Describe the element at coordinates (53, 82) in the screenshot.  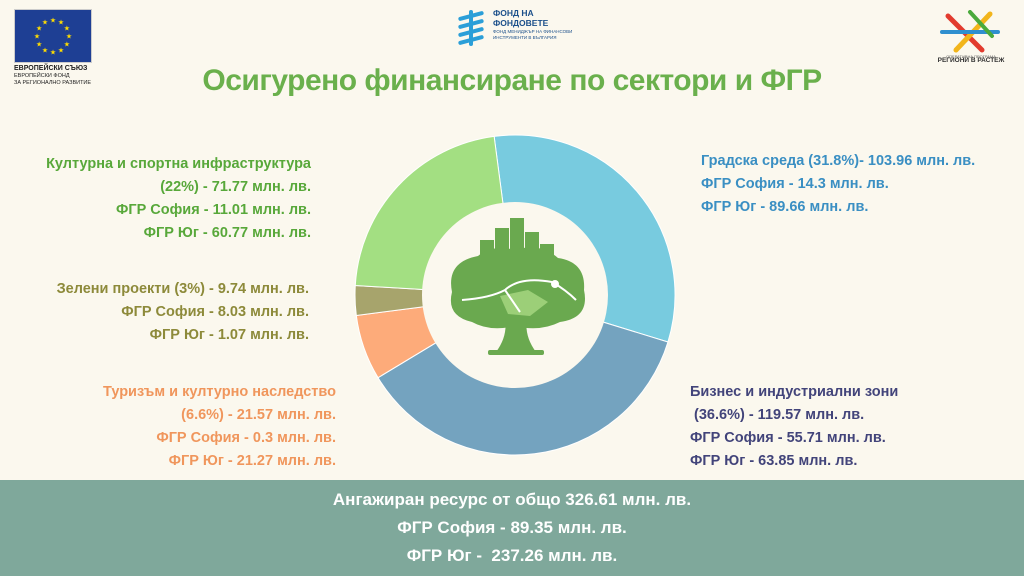
I see `eu-logo-fund-sub: ЗА РЕГИОНАЛНО РАЗВИТИЕ` at that location.